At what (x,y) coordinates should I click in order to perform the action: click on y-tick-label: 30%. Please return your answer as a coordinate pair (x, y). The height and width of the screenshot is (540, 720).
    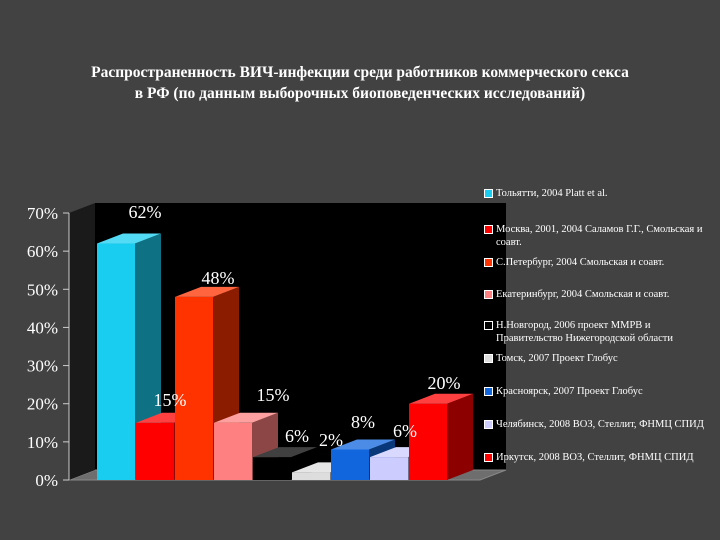
    Looking at the image, I should click on (42, 366).